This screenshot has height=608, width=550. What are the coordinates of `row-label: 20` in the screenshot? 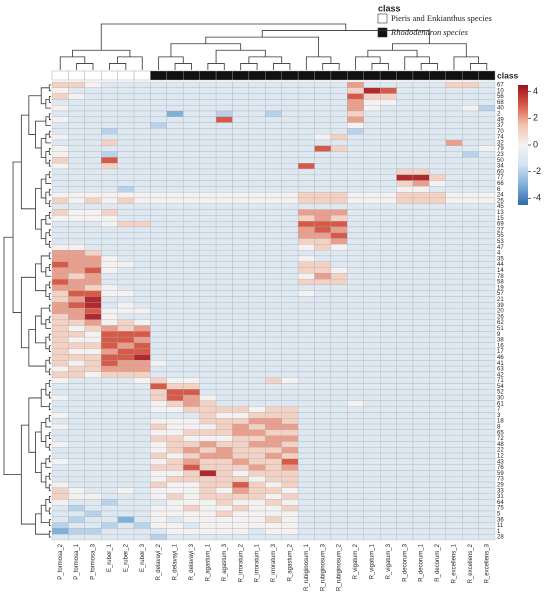 It's located at (500, 312).